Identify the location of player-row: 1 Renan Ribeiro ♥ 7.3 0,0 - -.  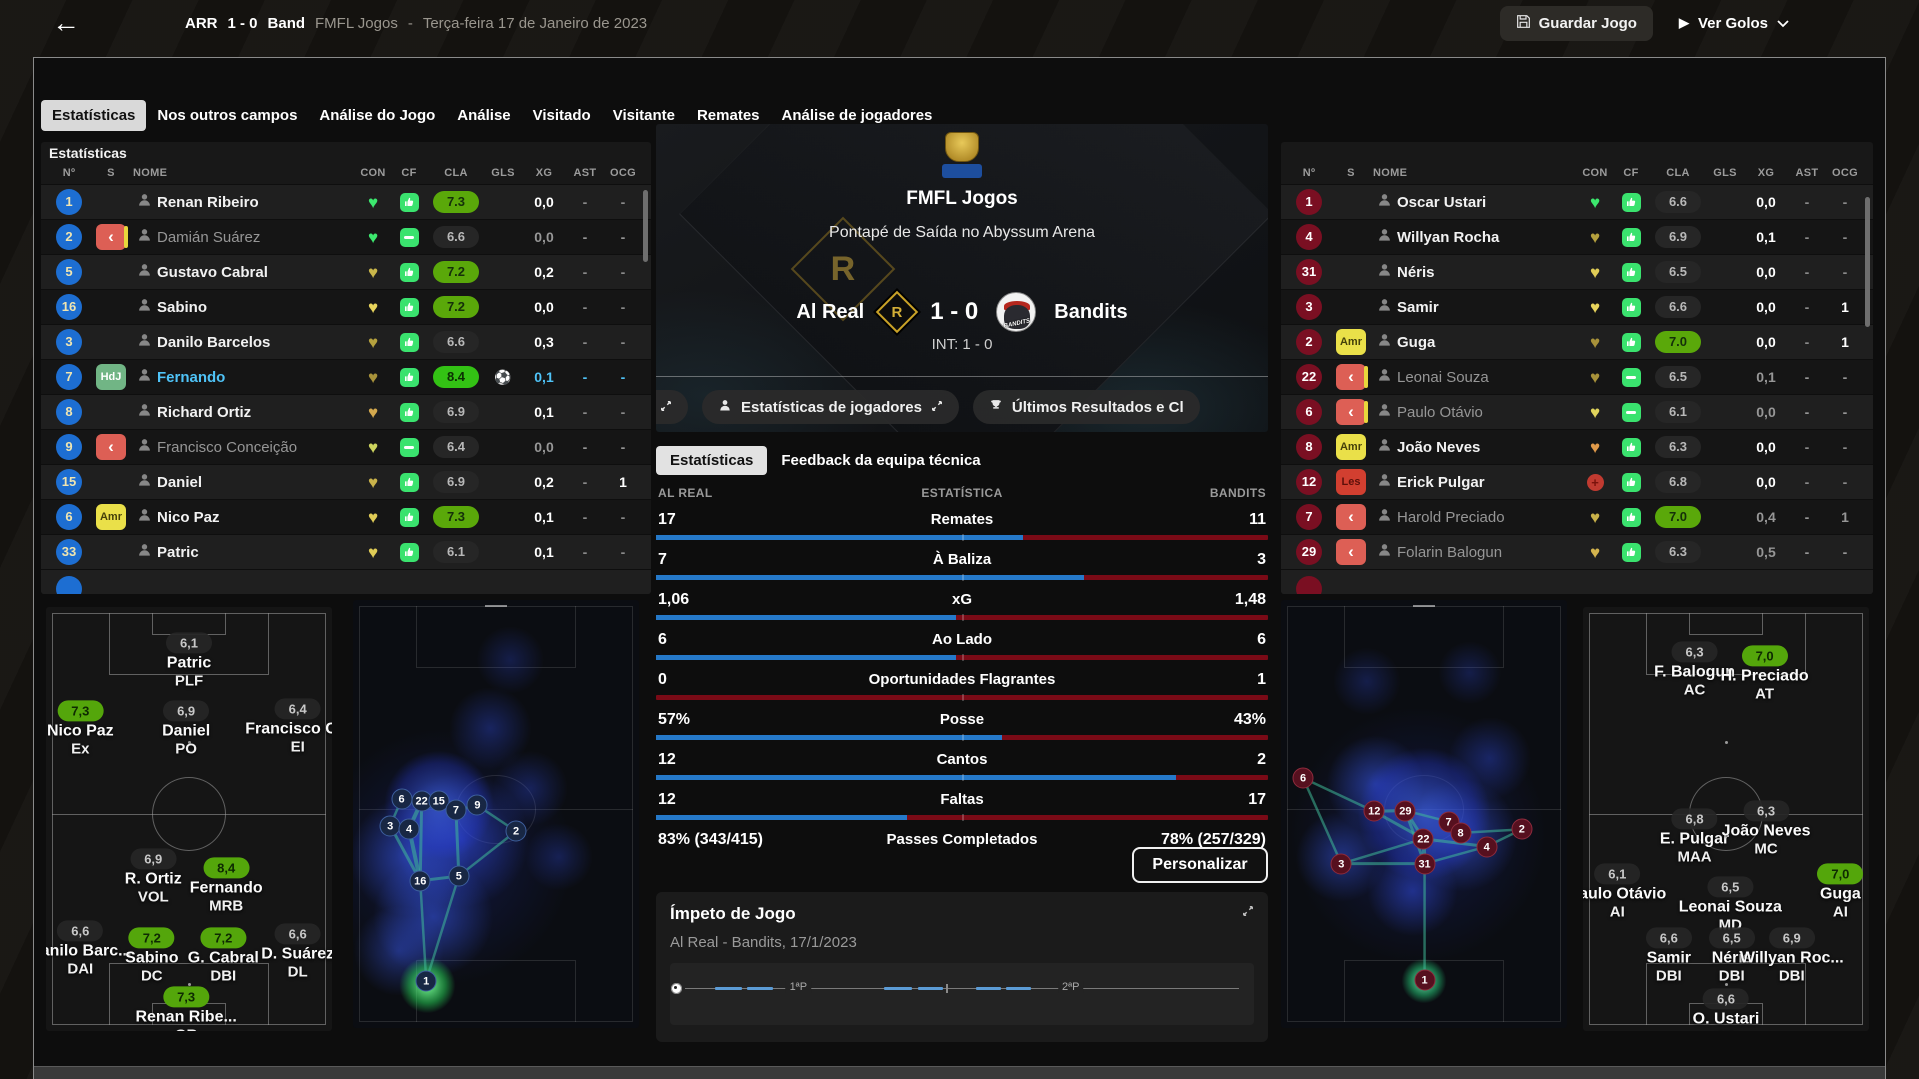
(346, 201).